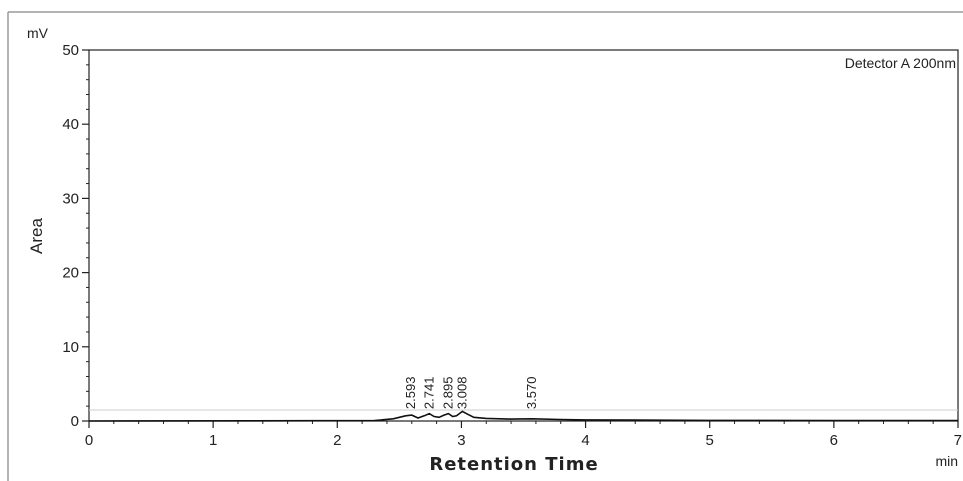 The width and height of the screenshot is (963, 481). I want to click on x-tick-label: 5, so click(710, 440).